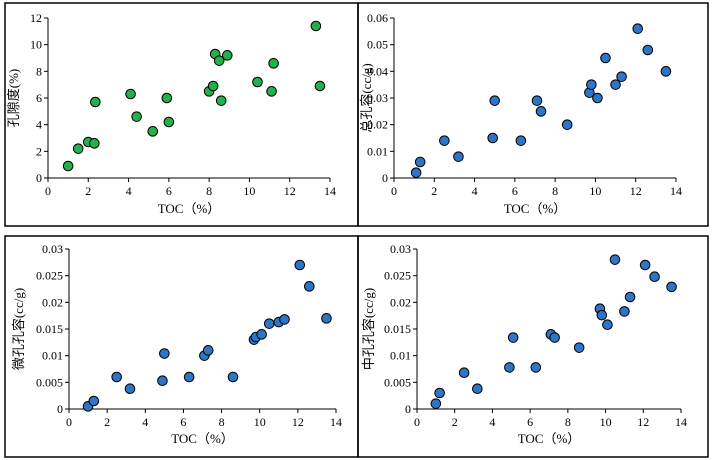  Describe the element at coordinates (377, 18) in the screenshot. I see `y-tick-label: 0.06` at that location.